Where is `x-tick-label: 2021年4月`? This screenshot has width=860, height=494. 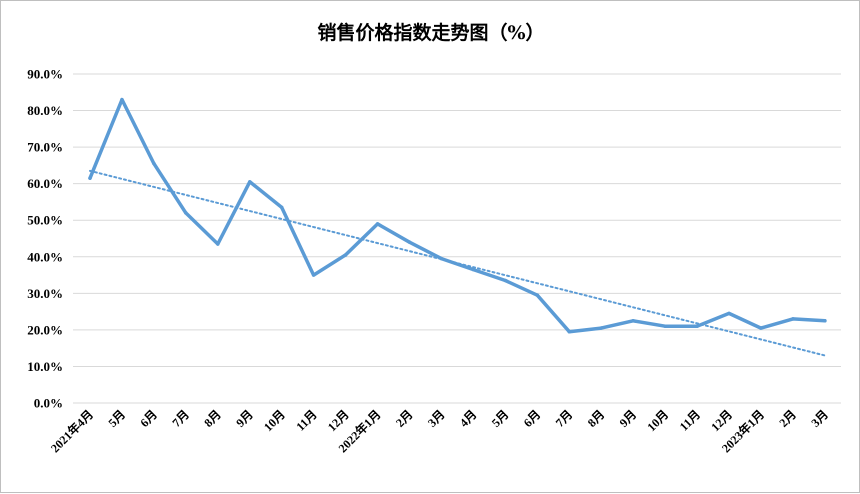
x-tick-label: 2021年4月 is located at coordinates (71, 431).